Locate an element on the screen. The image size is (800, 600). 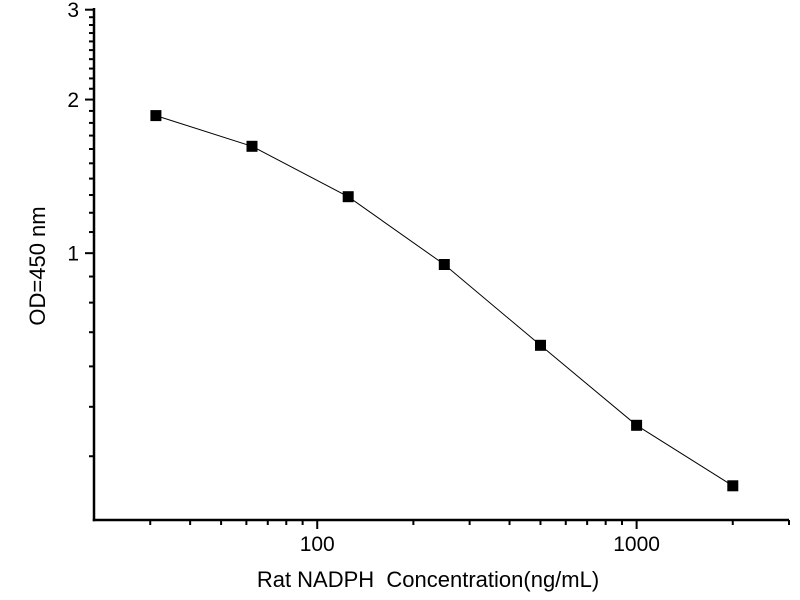
y-axis-tick-label: 1 is located at coordinates (73, 254).